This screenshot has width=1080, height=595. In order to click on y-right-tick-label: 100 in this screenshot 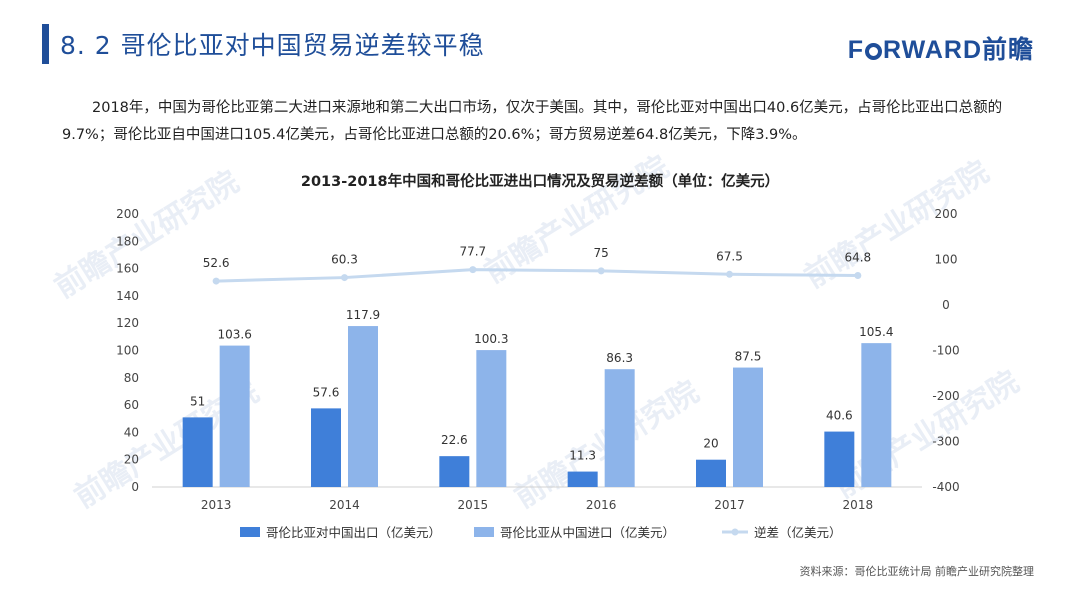, I will do `click(946, 260)`.